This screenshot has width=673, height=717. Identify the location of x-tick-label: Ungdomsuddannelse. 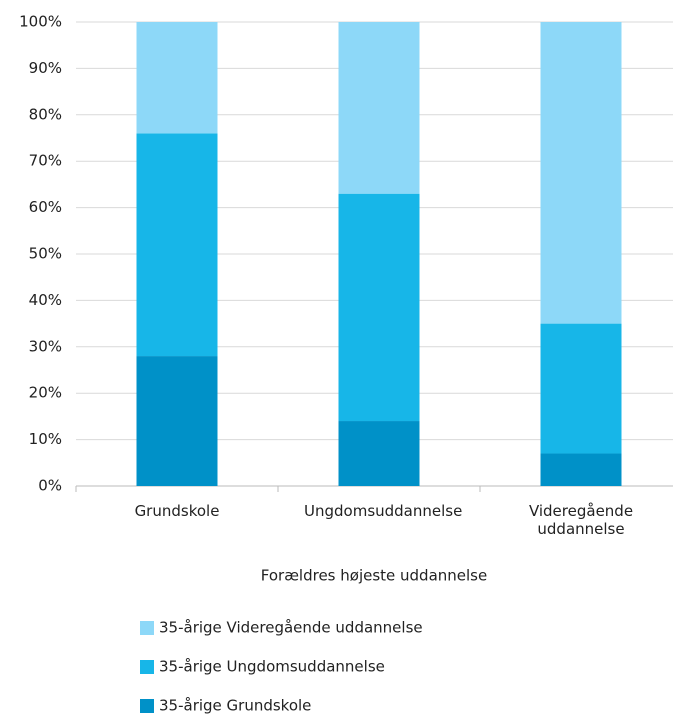
(383, 511).